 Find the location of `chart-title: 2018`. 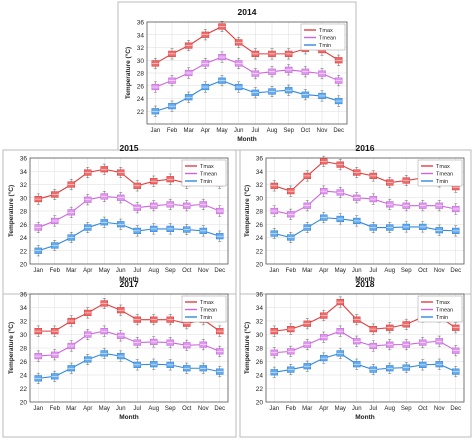

chart-title: 2018 is located at coordinates (365, 284).